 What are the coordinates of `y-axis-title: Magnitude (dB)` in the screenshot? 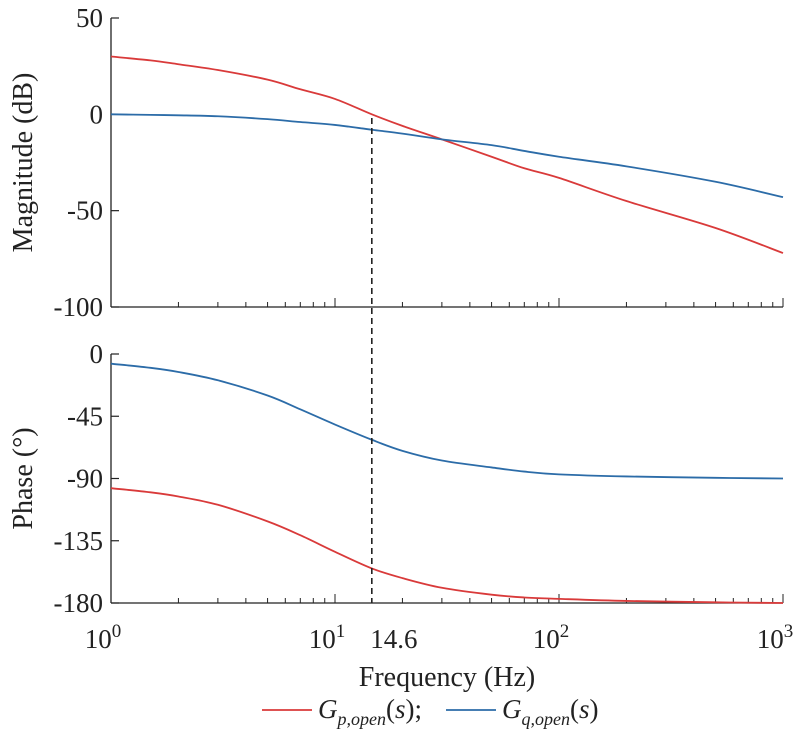 It's located at (23, 163).